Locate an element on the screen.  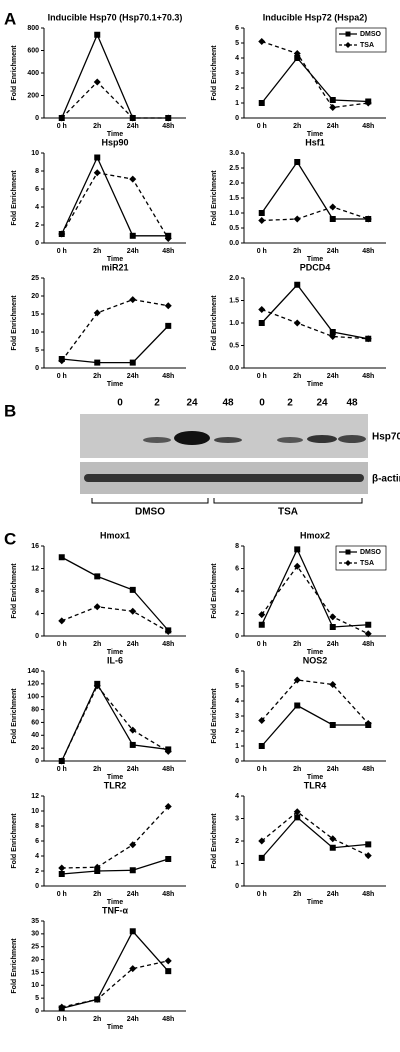
chart-title: PDCD4 is located at coordinates (315, 267).